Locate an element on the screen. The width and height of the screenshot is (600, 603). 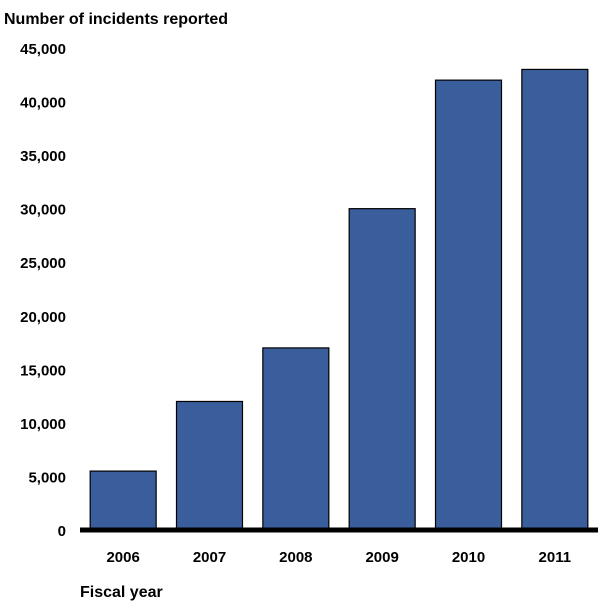
y-tick-label: 30,000 is located at coordinates (43, 210).